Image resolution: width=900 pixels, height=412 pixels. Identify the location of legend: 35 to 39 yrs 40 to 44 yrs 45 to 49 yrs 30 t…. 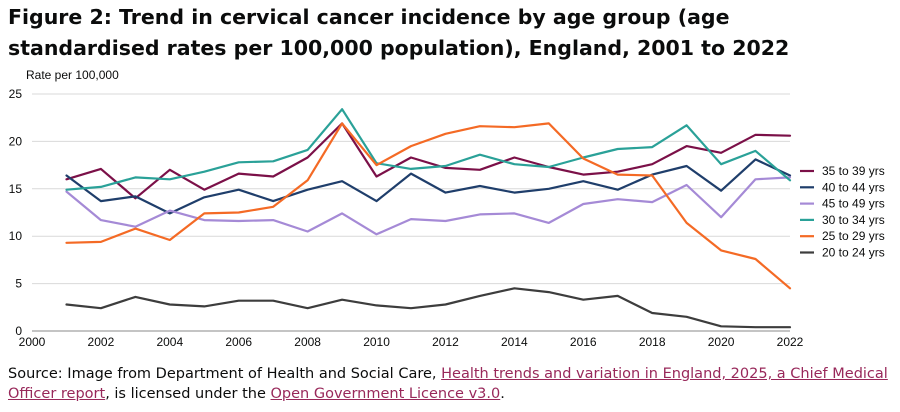
(842, 212).